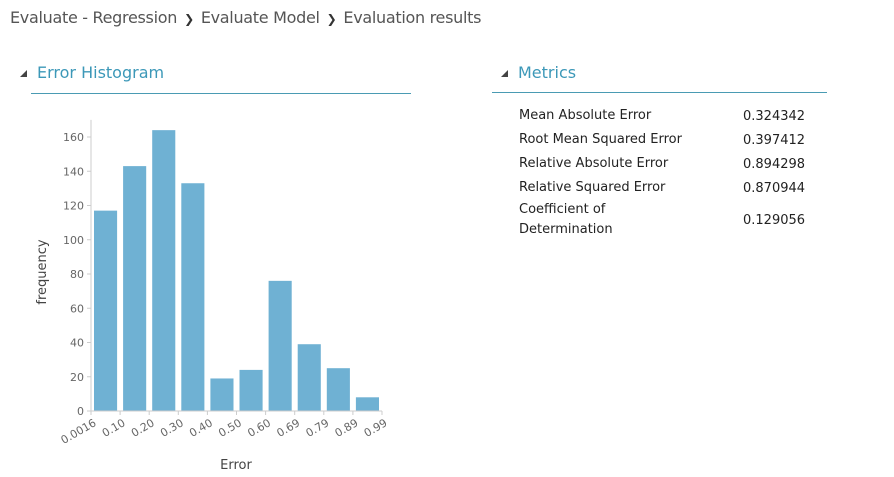  Describe the element at coordinates (318, 428) in the screenshot. I see `x-tick-label: 0.79` at that location.